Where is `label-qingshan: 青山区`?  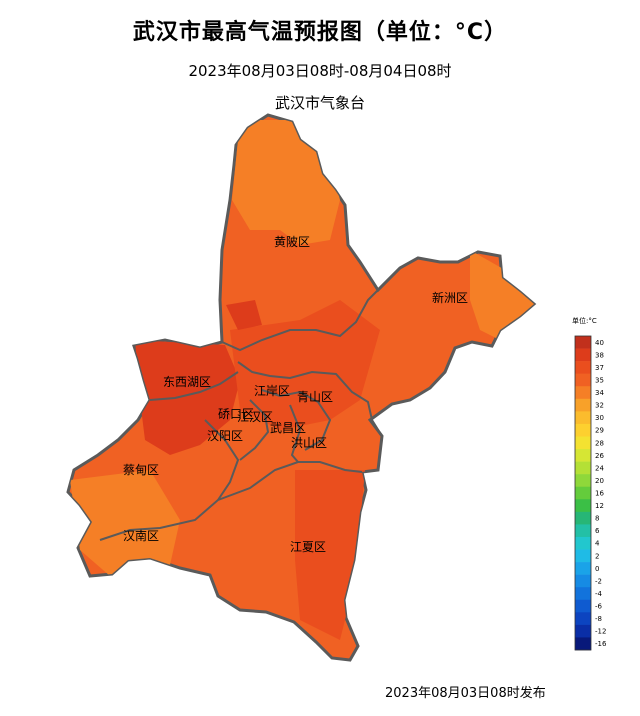
label-qingshan: 青山区 is located at coordinates (315, 397).